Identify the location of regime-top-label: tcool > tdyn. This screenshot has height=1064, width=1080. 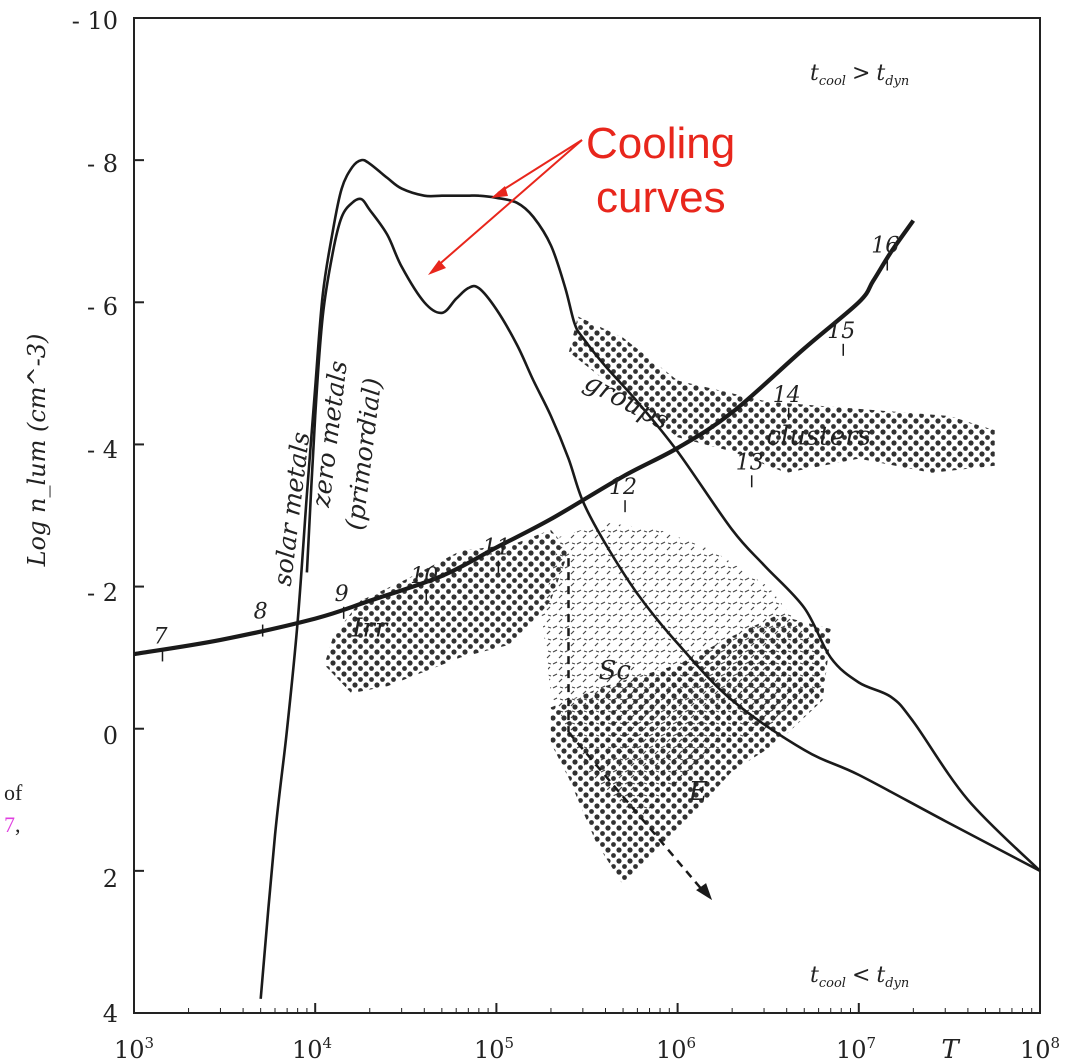
(859, 75).